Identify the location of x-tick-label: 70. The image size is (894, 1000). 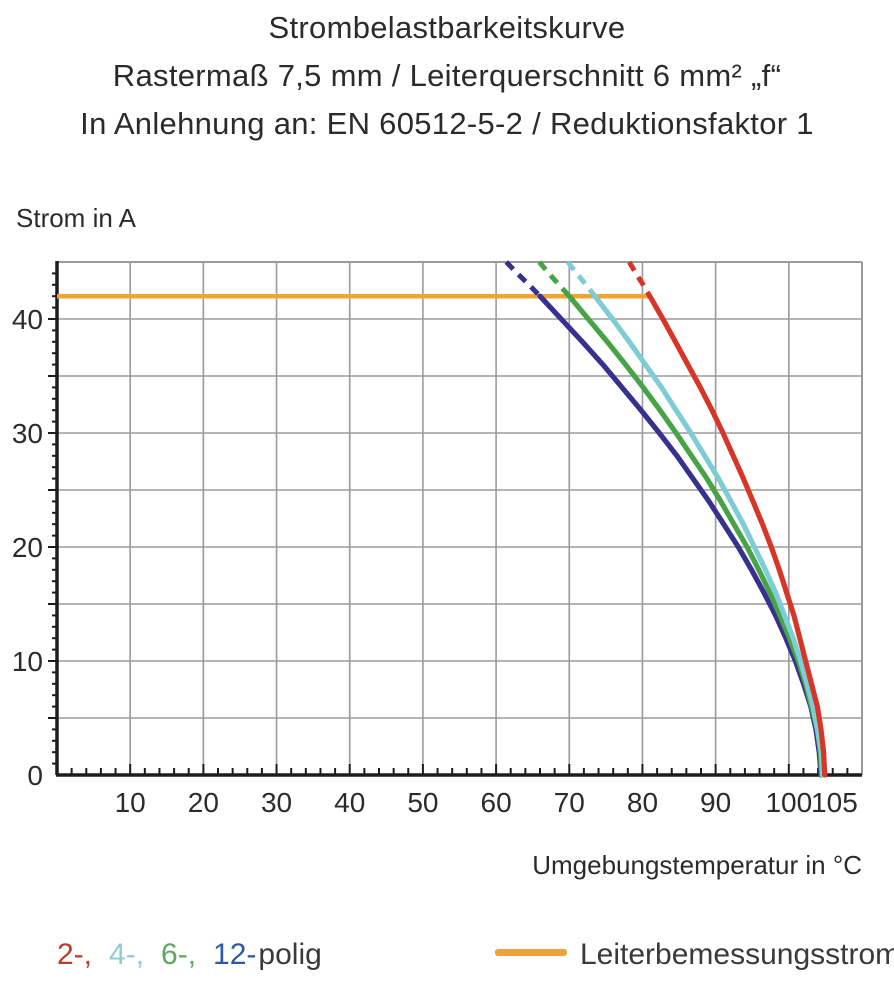
(569, 802).